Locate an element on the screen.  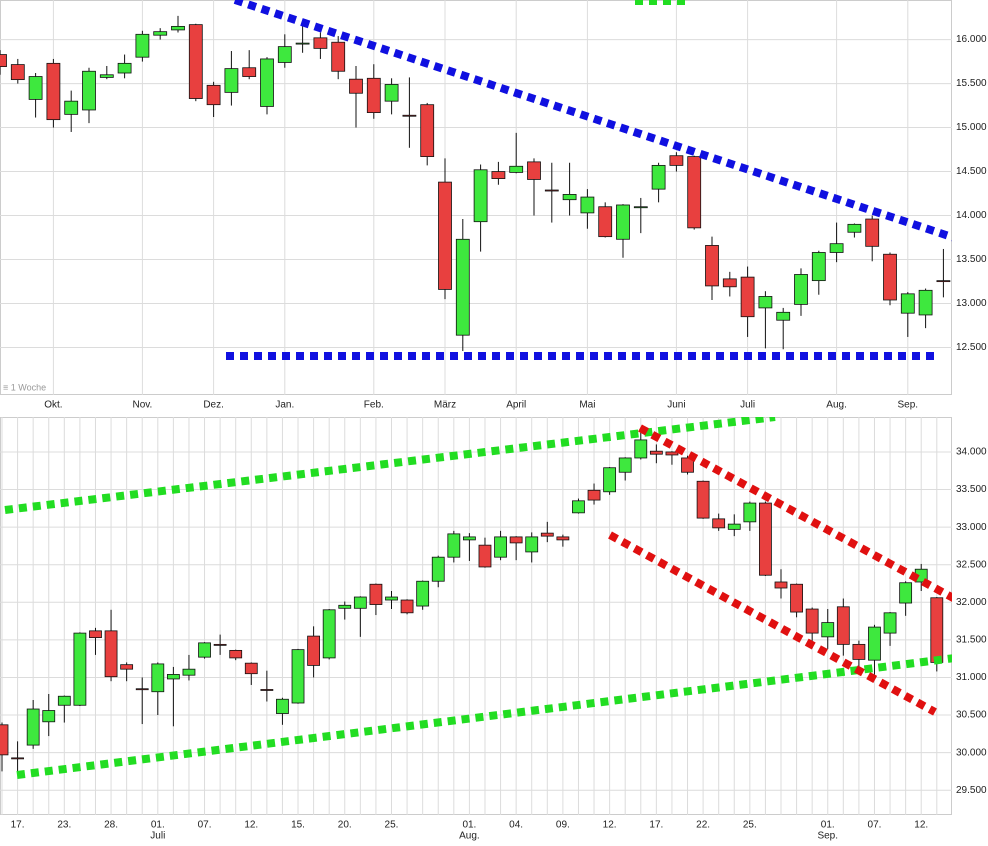
x-tick-label: 23. is located at coordinates (64, 825).